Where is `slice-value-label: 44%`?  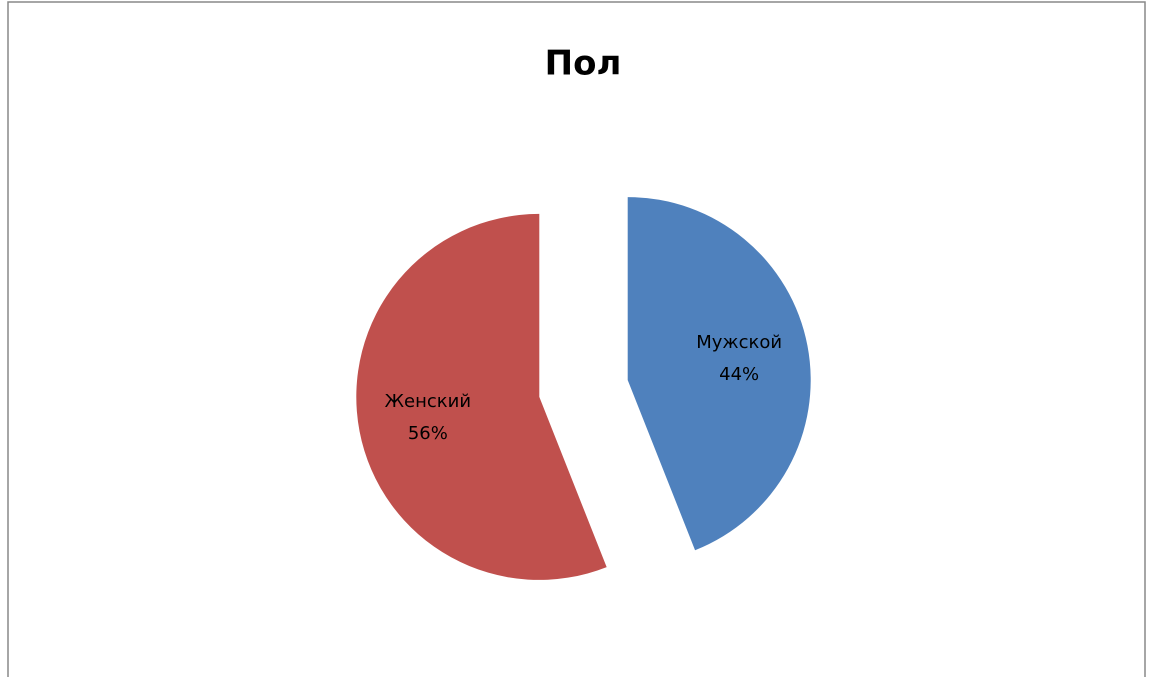 slice-value-label: 44% is located at coordinates (739, 374).